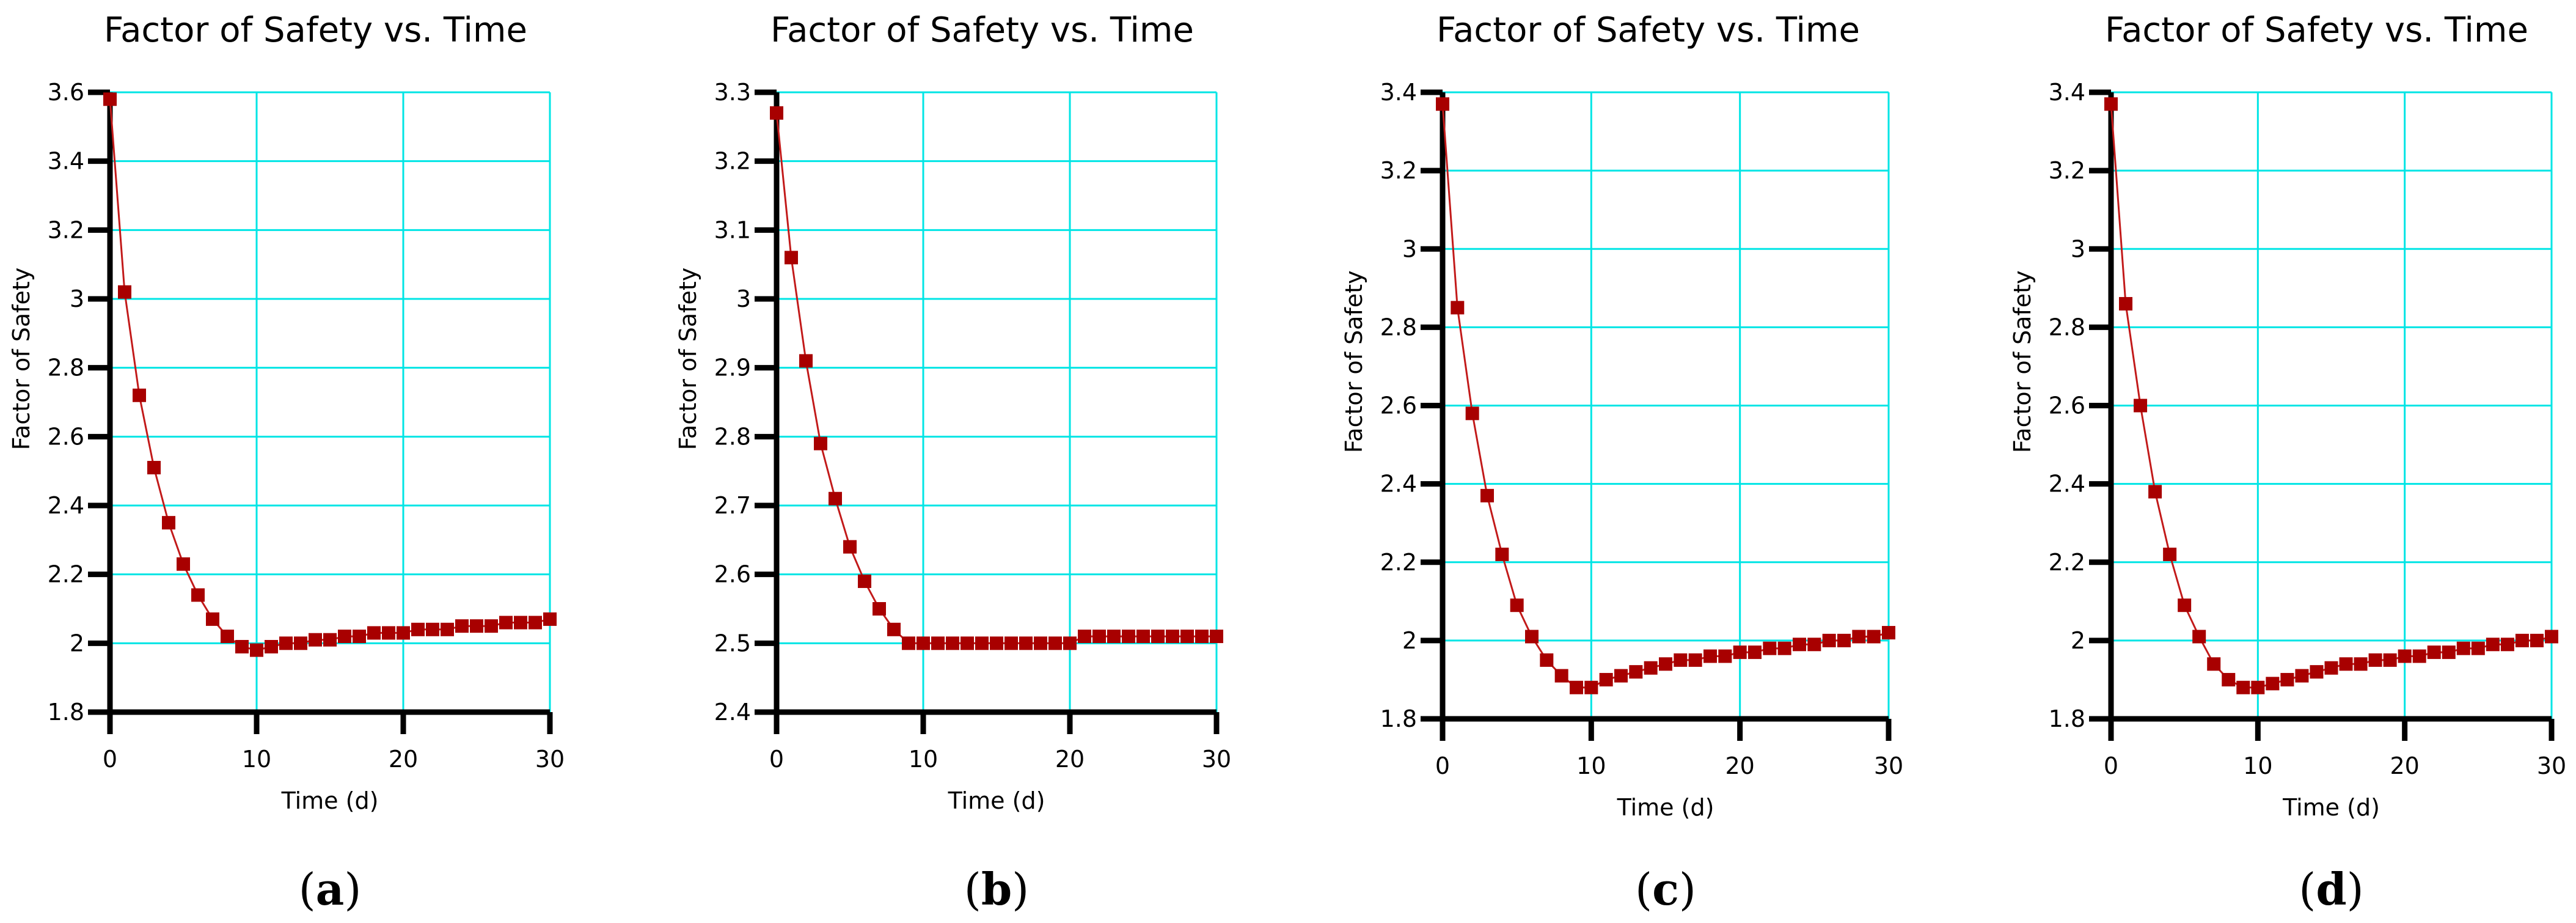 This screenshot has height=923, width=2576. What do you see at coordinates (330, 889) in the screenshot?
I see `panel-caption: (a)` at bounding box center [330, 889].